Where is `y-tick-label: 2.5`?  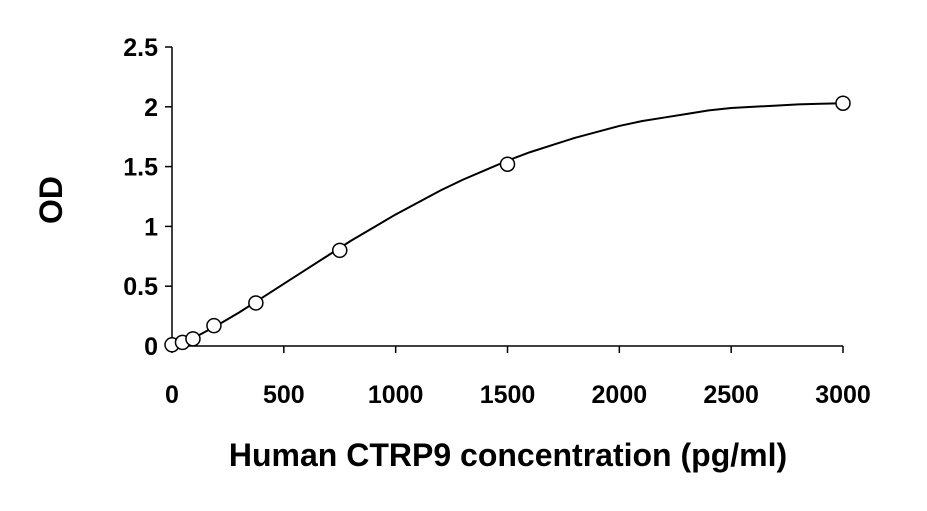
y-tick-label: 2.5 is located at coordinates (140, 48).